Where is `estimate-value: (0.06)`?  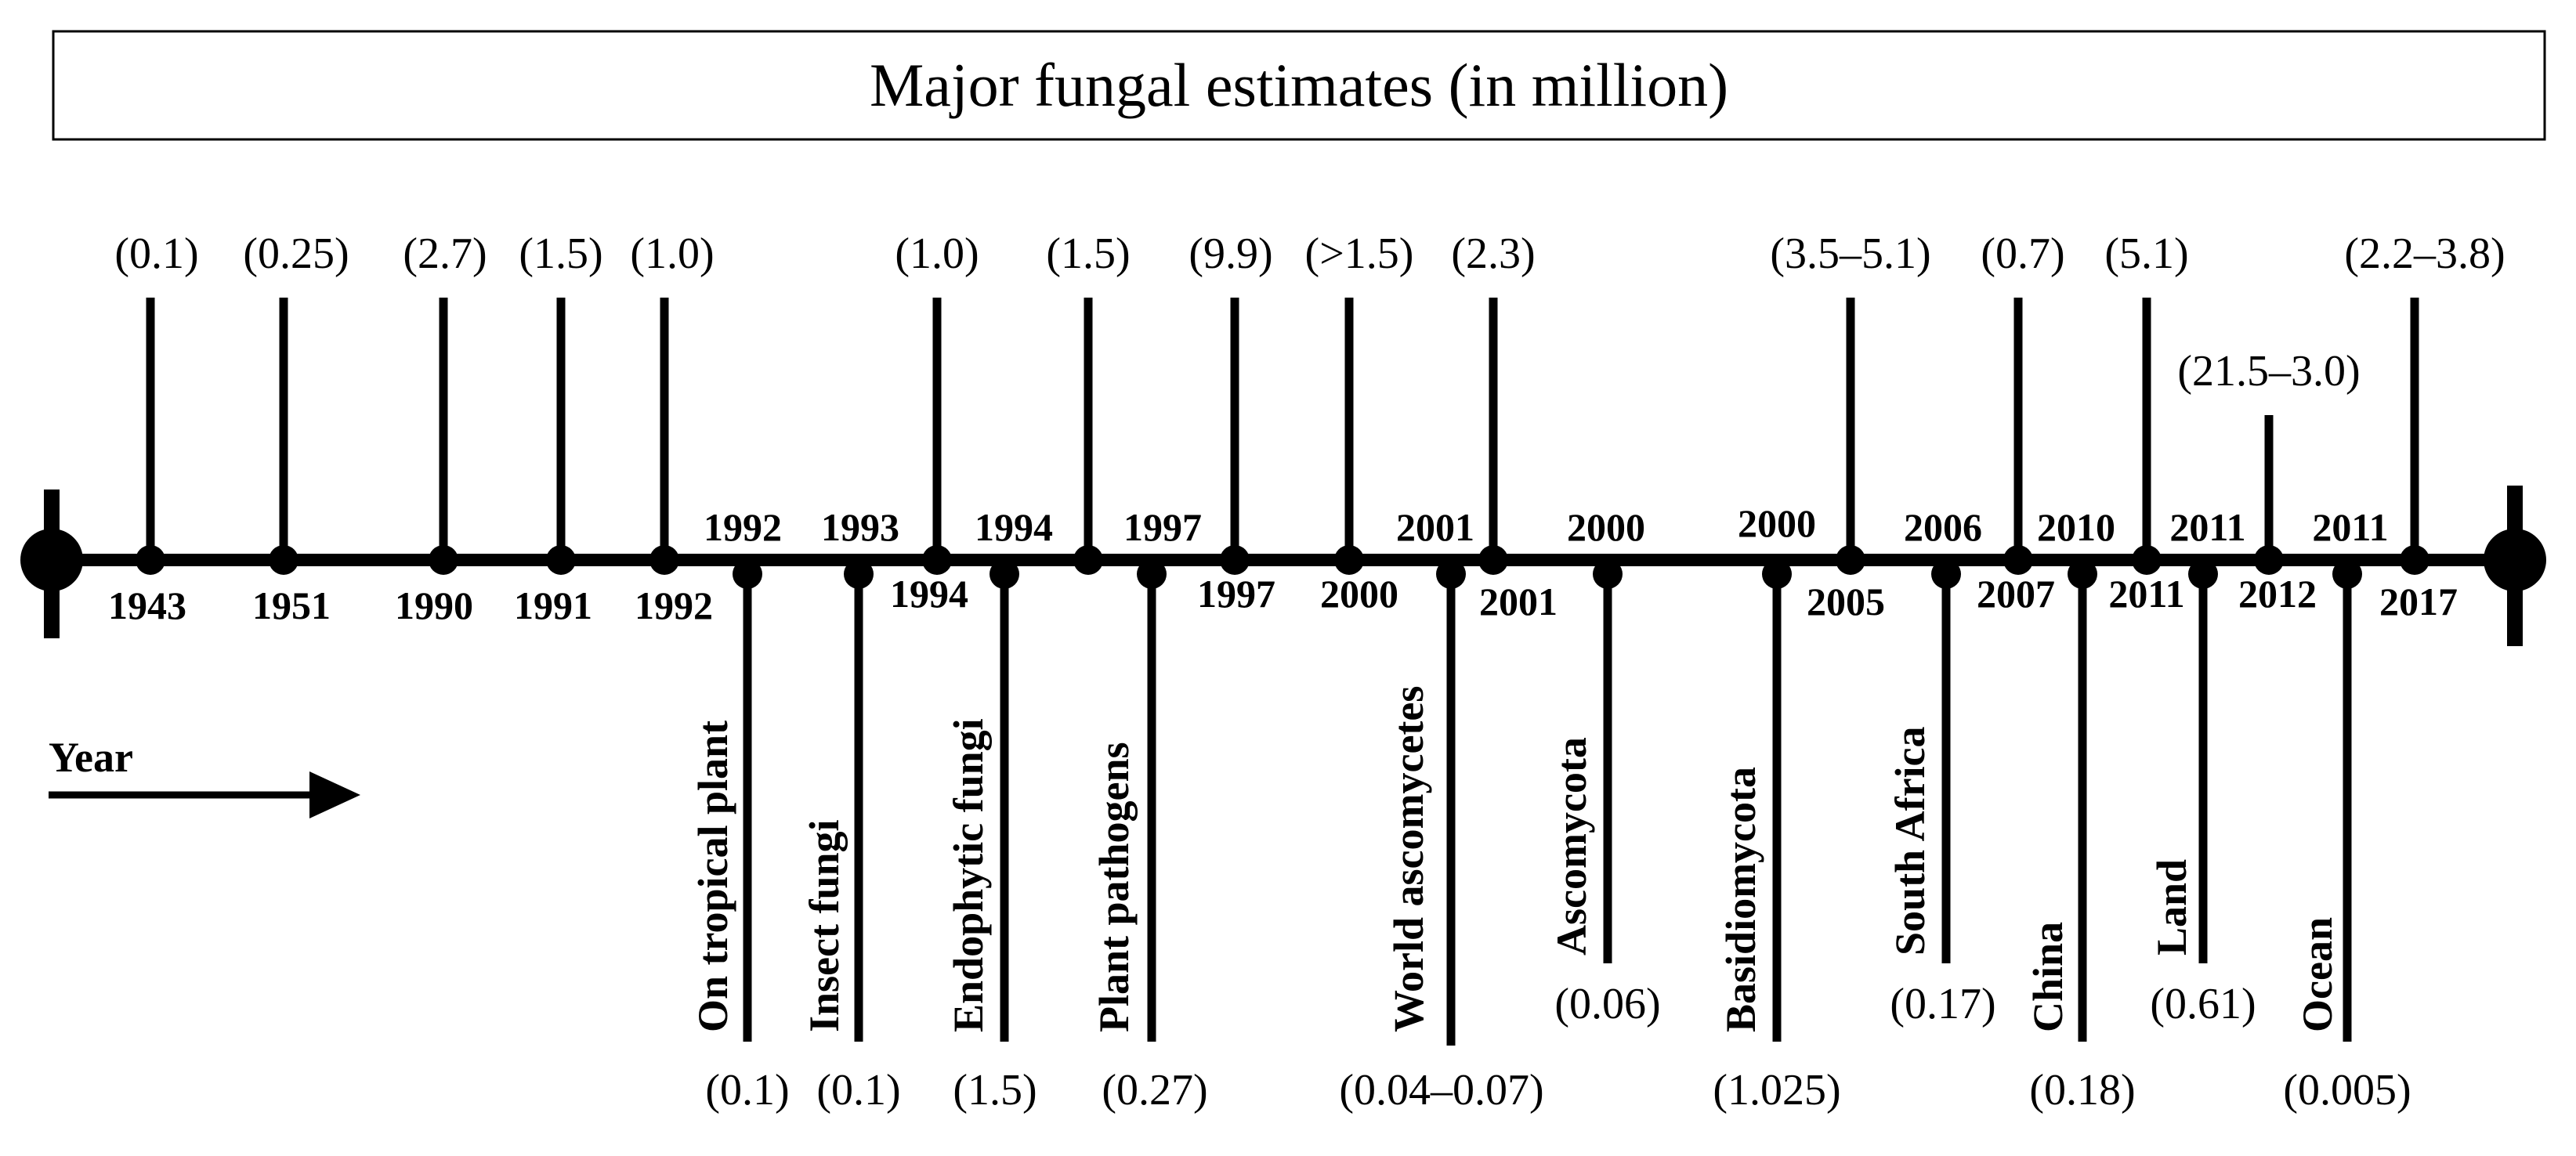 estimate-value: (0.06) is located at coordinates (1607, 1004).